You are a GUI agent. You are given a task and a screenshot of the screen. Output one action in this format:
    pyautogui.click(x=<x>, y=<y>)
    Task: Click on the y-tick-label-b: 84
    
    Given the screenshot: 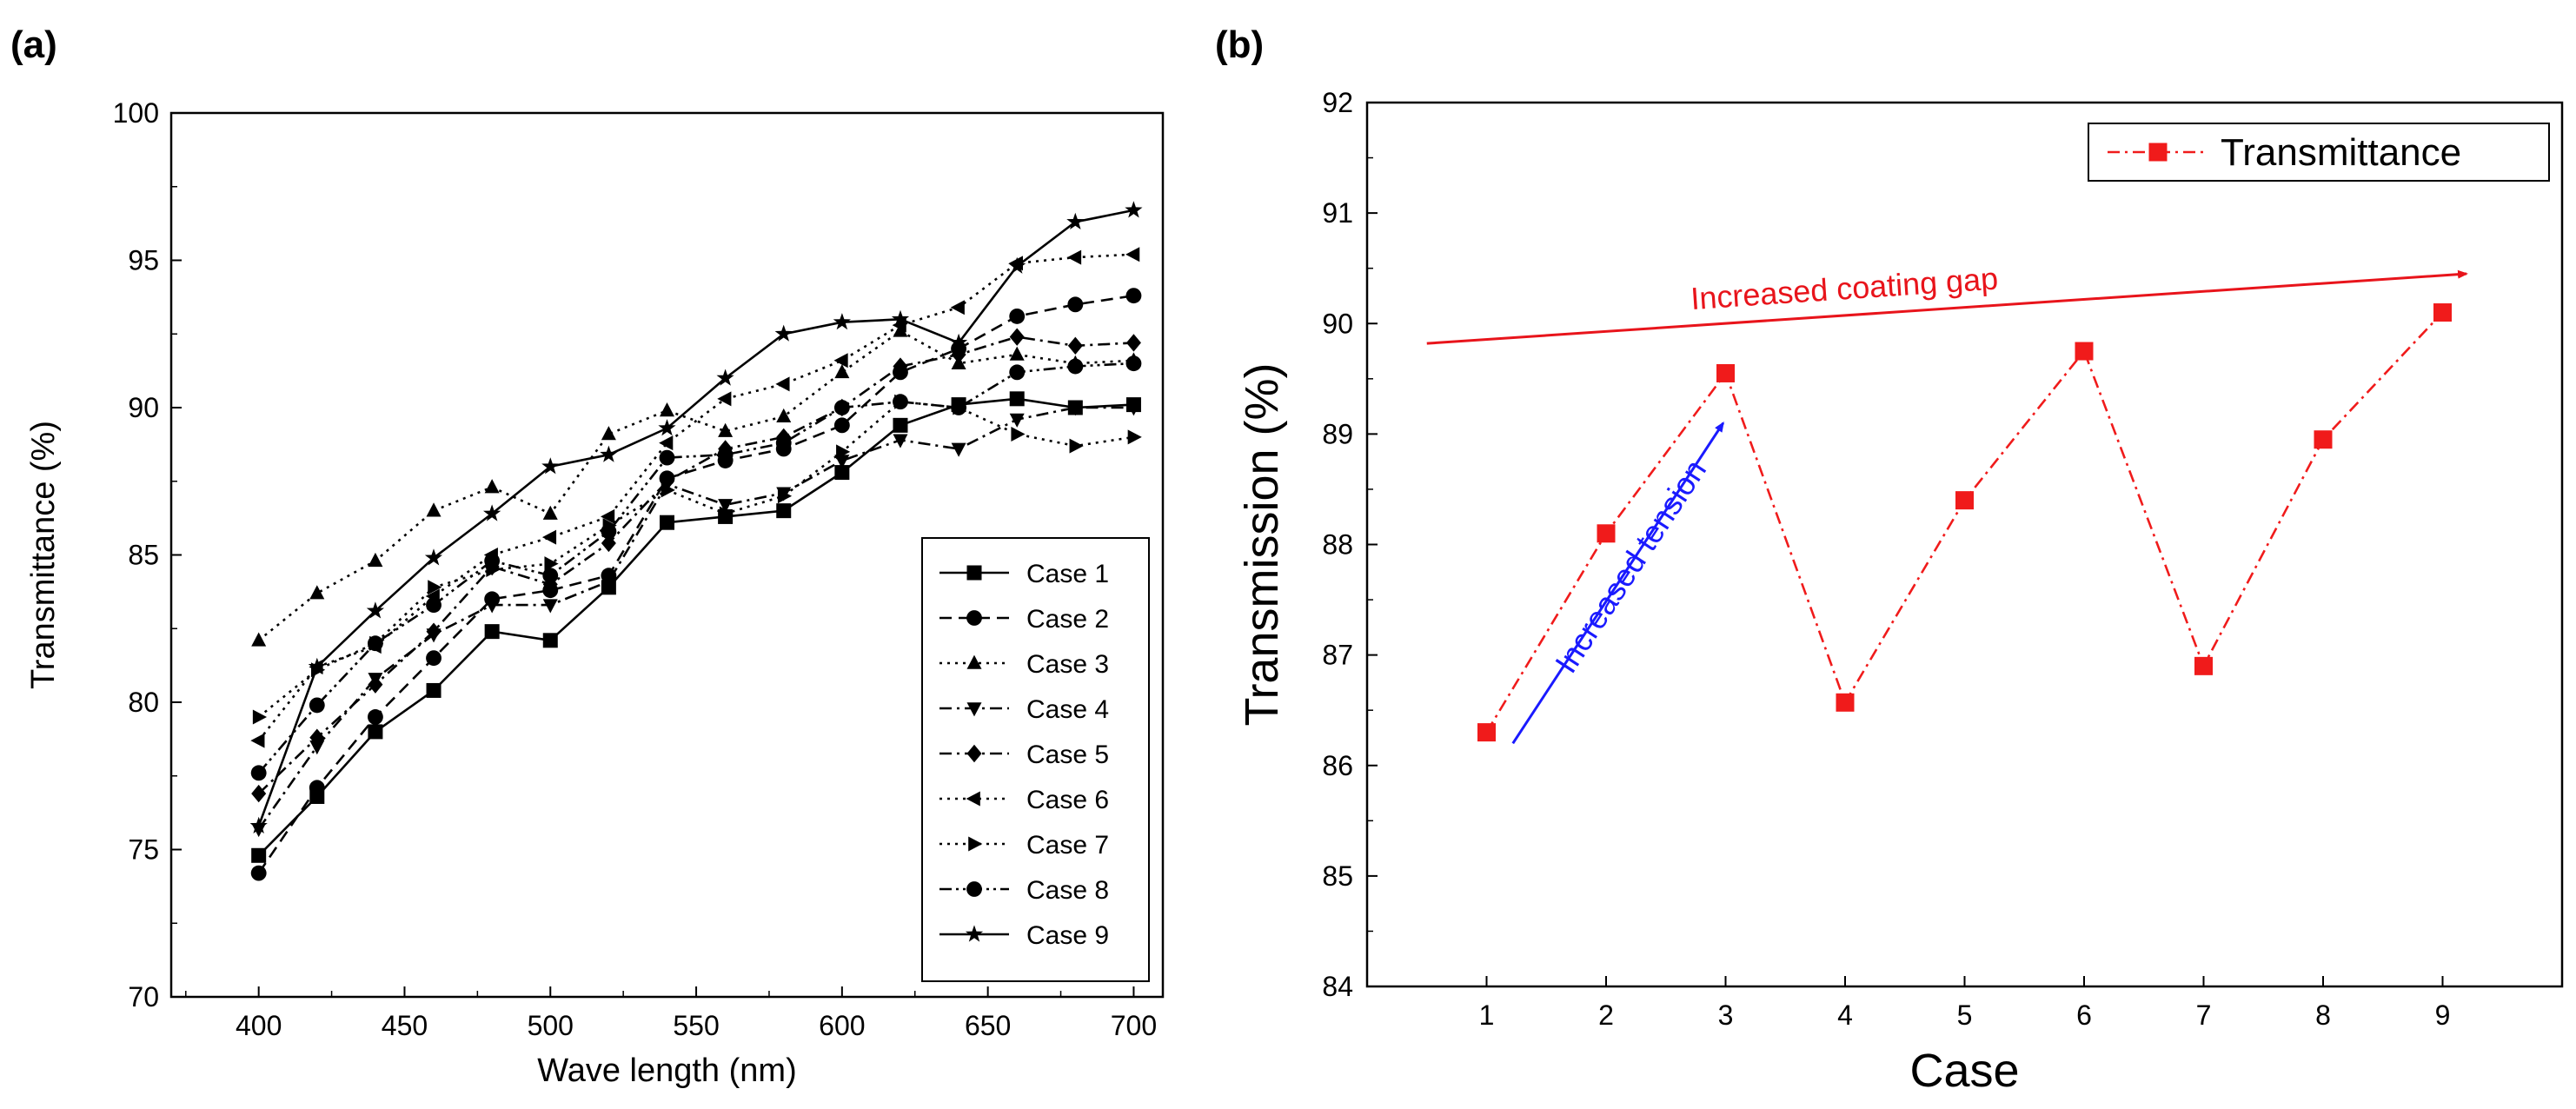 What is the action you would take?
    pyautogui.click(x=1337, y=986)
    